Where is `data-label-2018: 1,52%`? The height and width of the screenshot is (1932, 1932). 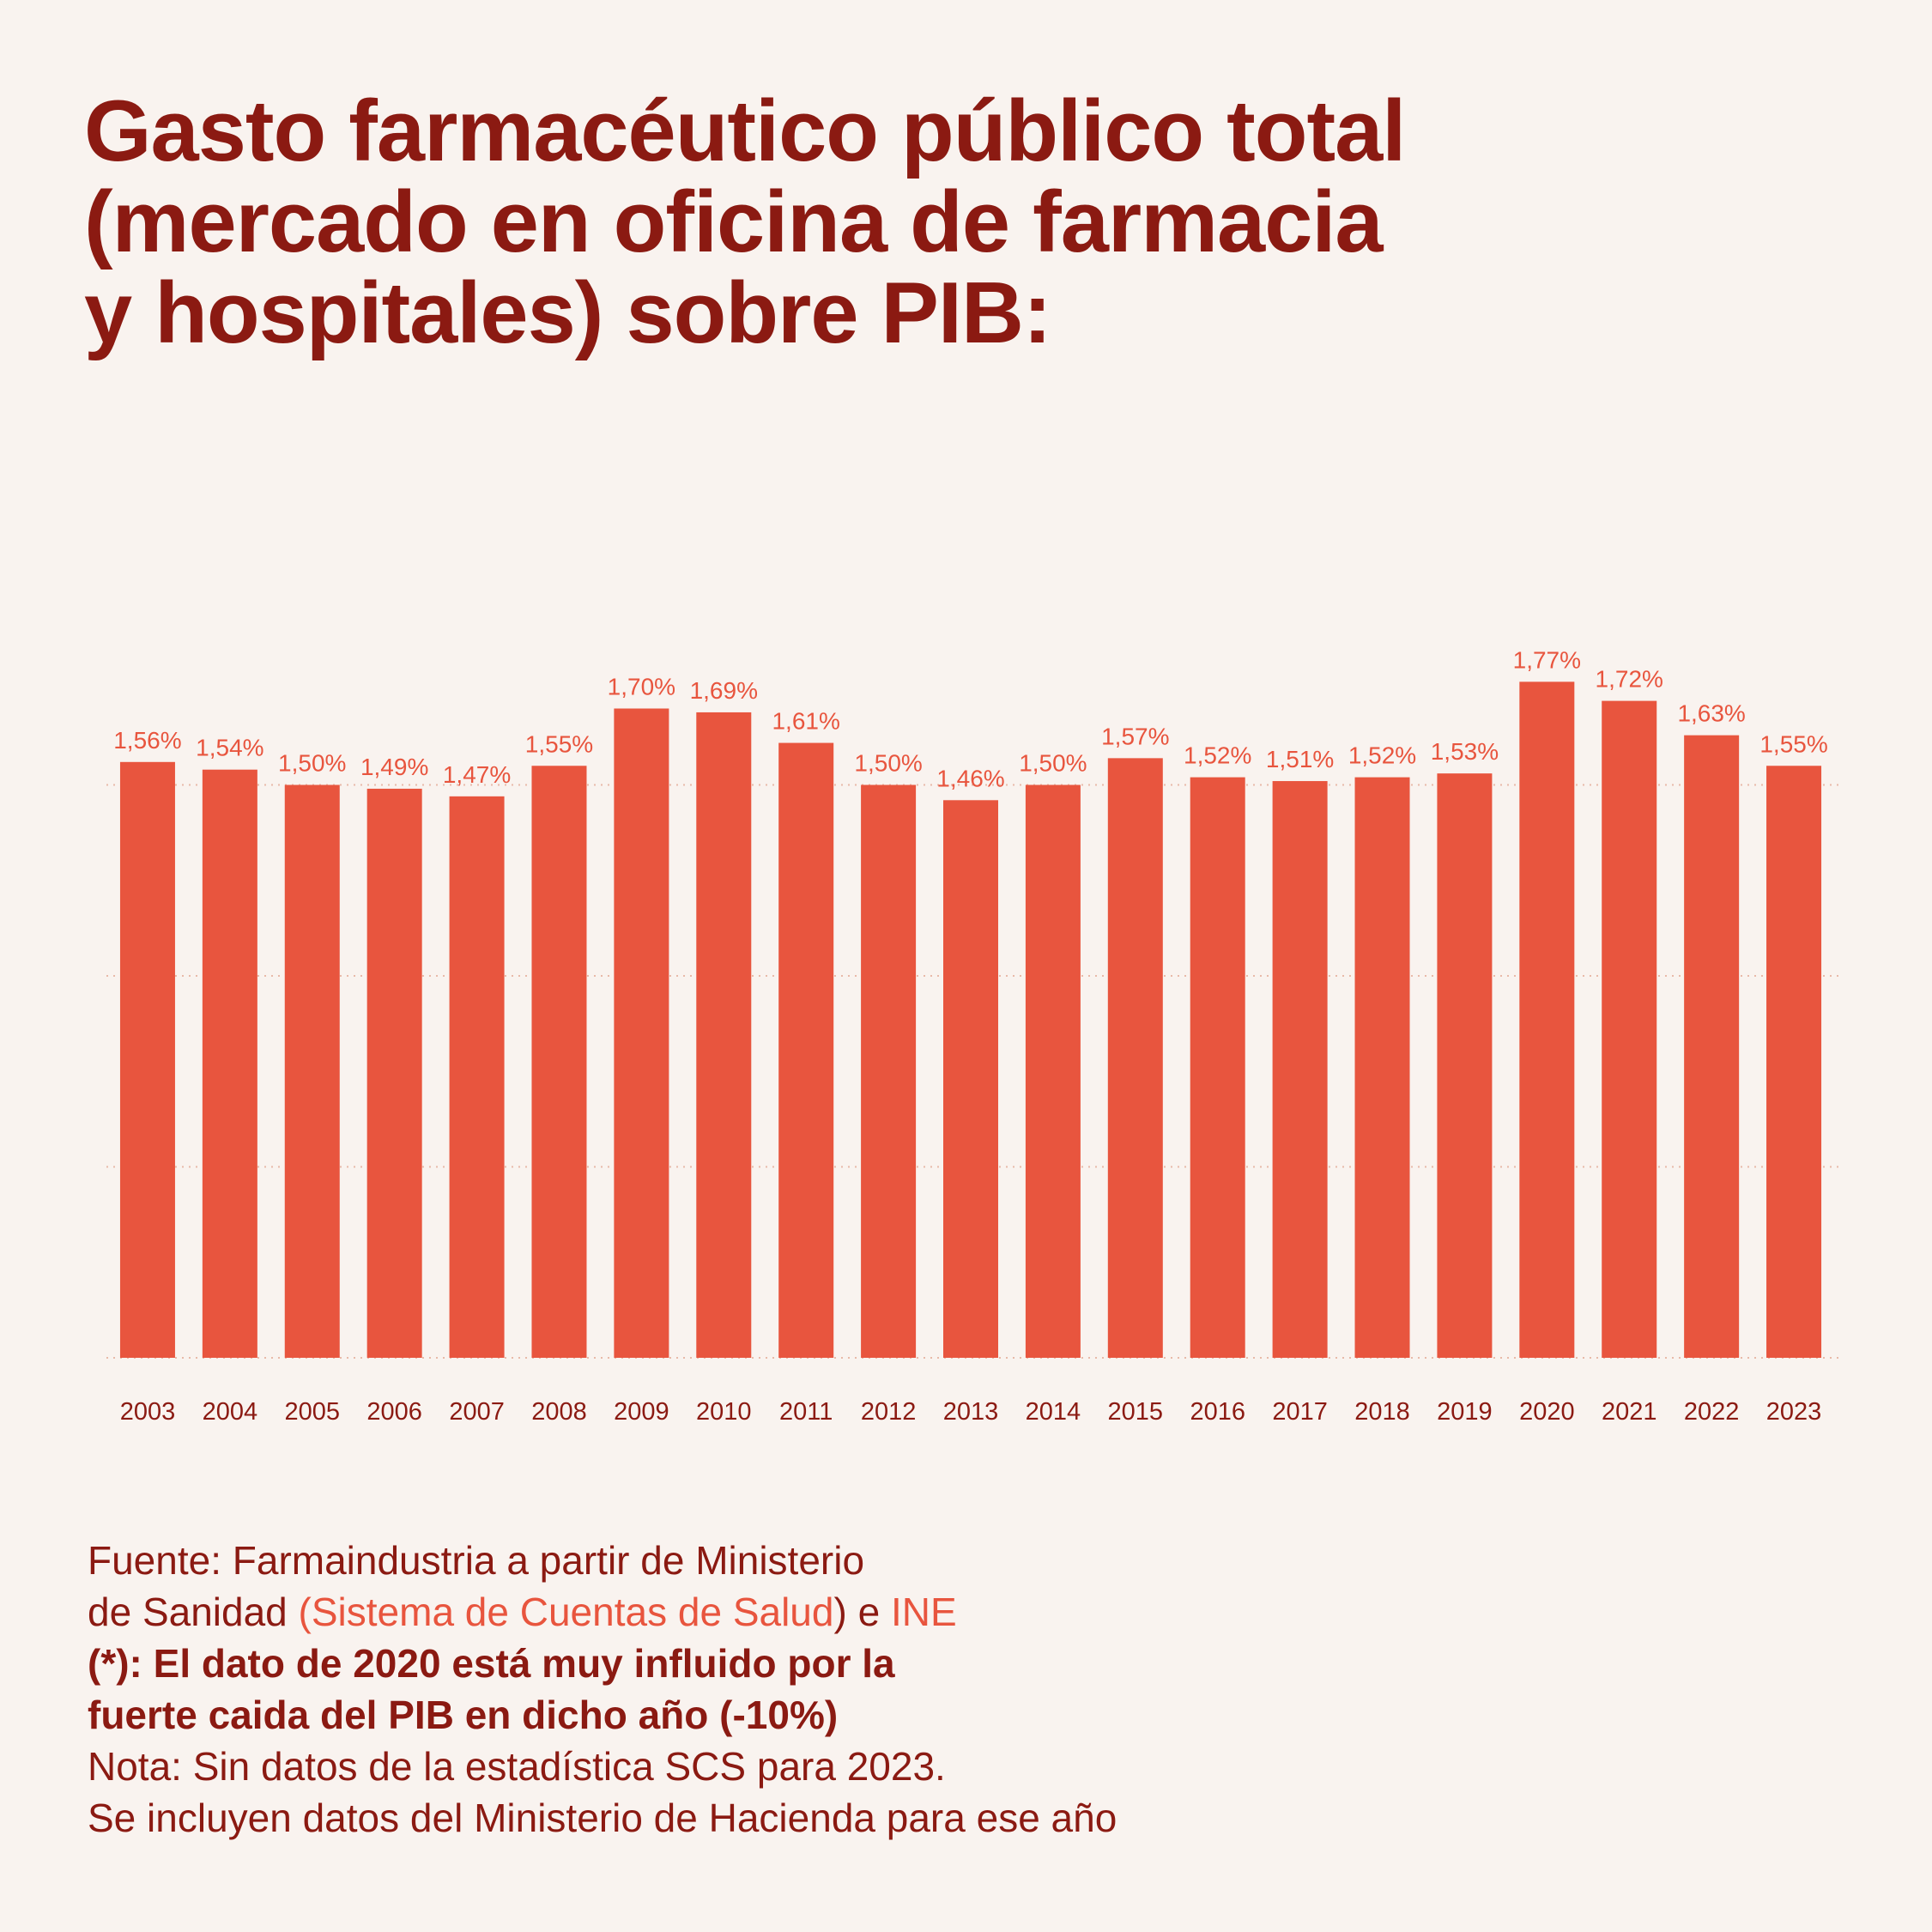 data-label-2018: 1,52% is located at coordinates (1382, 756).